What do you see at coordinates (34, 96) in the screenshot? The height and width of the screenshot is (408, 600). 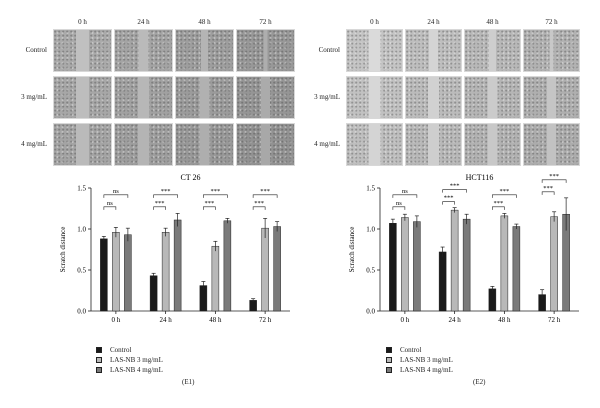 I see `treatment-label: 3 mg/mL` at bounding box center [34, 96].